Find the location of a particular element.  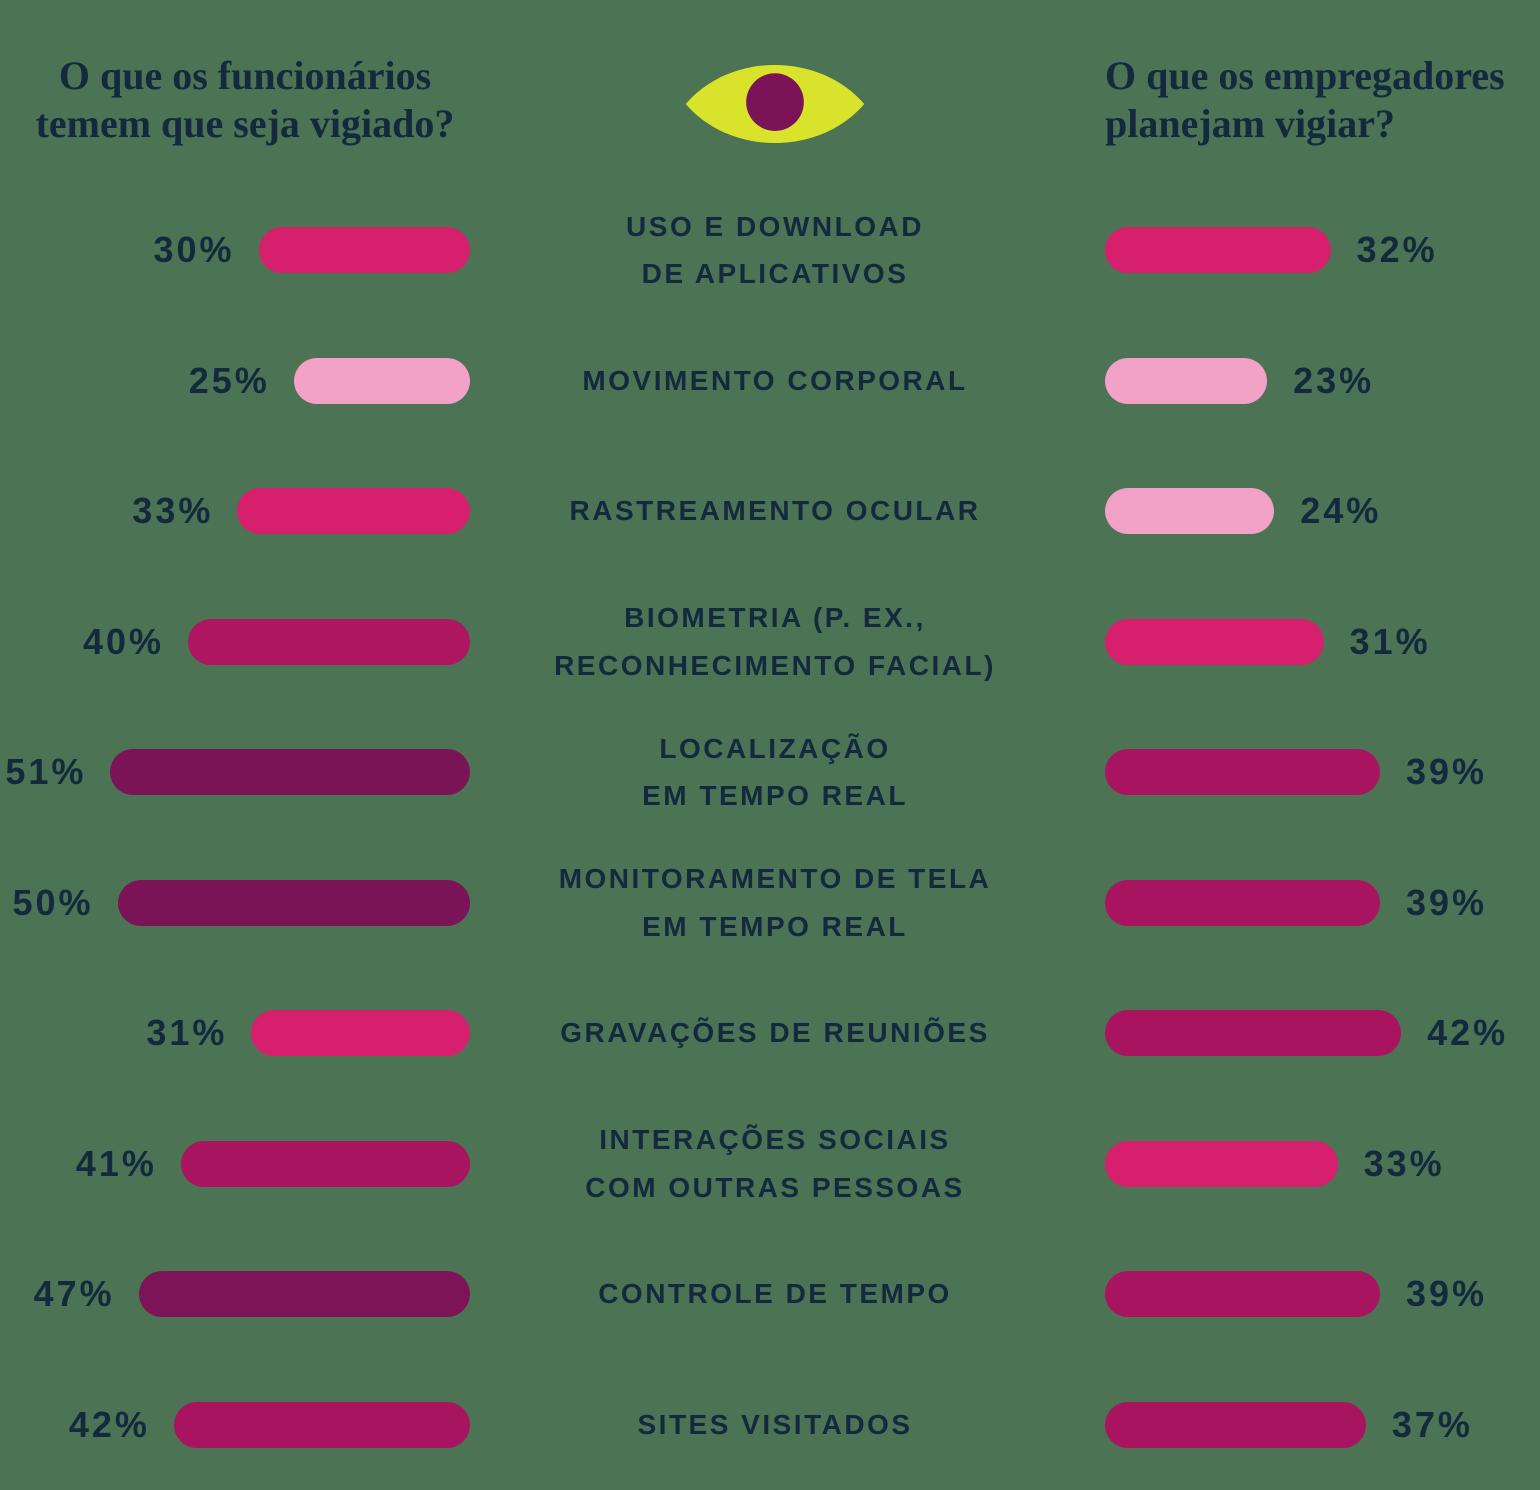

chart-row: 30% USO E DOWNLOAD DE APLICATIVOS 32% is located at coordinates (770, 250).